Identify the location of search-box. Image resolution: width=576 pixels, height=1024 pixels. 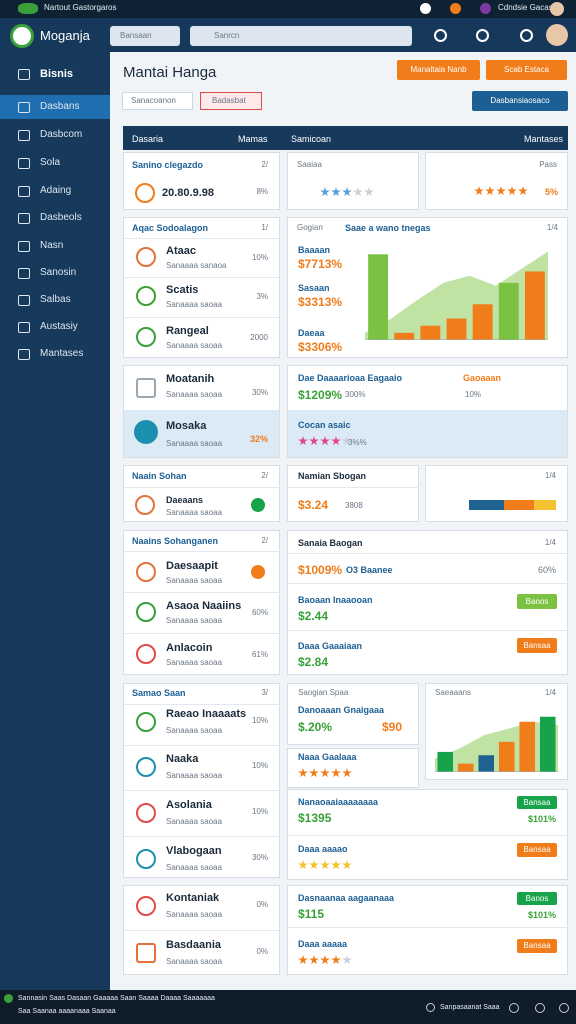
(301, 36).